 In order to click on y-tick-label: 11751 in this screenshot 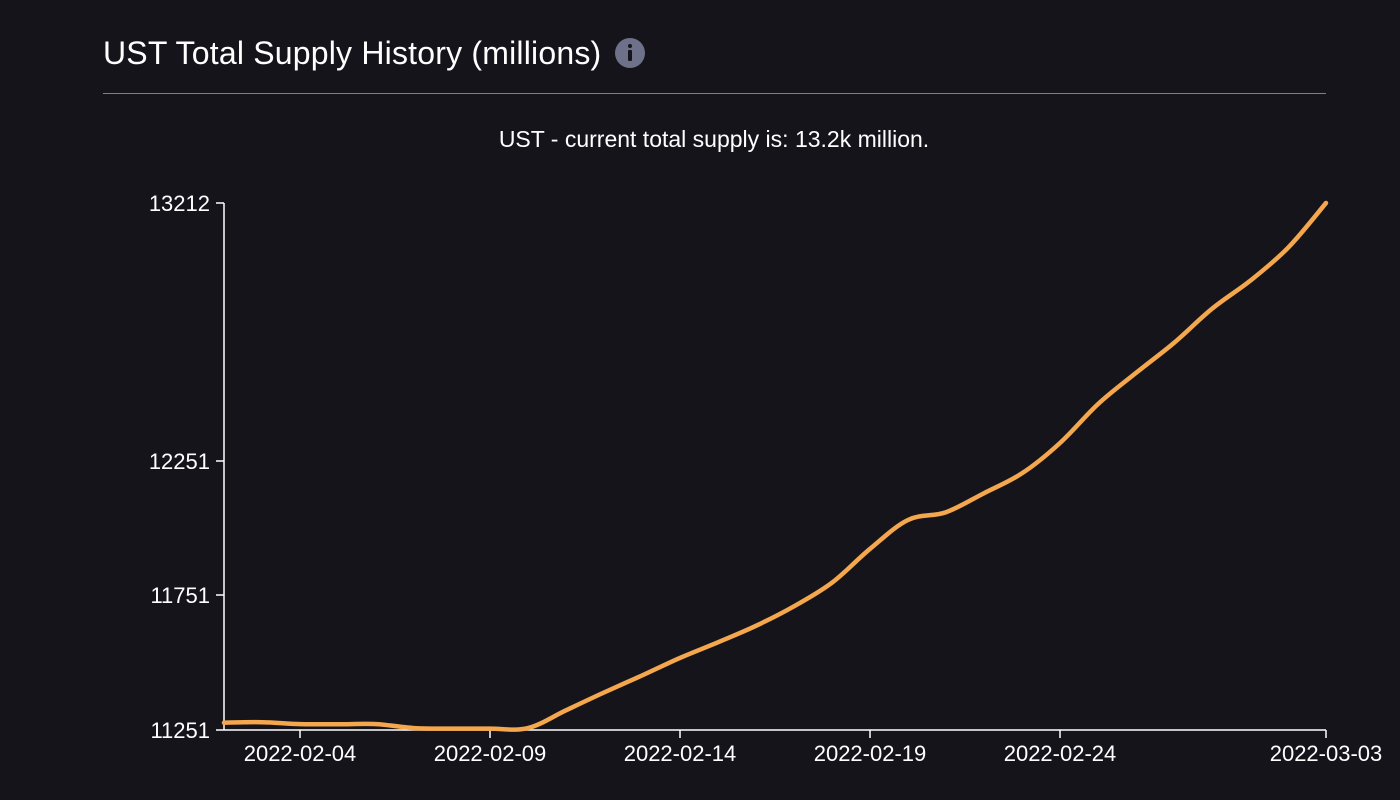, I will do `click(180, 595)`.